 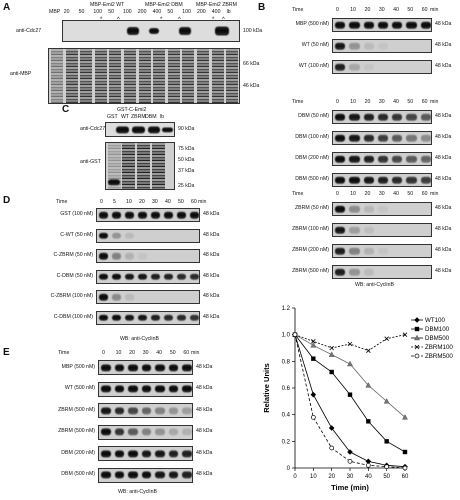 I want to click on panel-b-time-tick: 20, so click(x=367, y=10).